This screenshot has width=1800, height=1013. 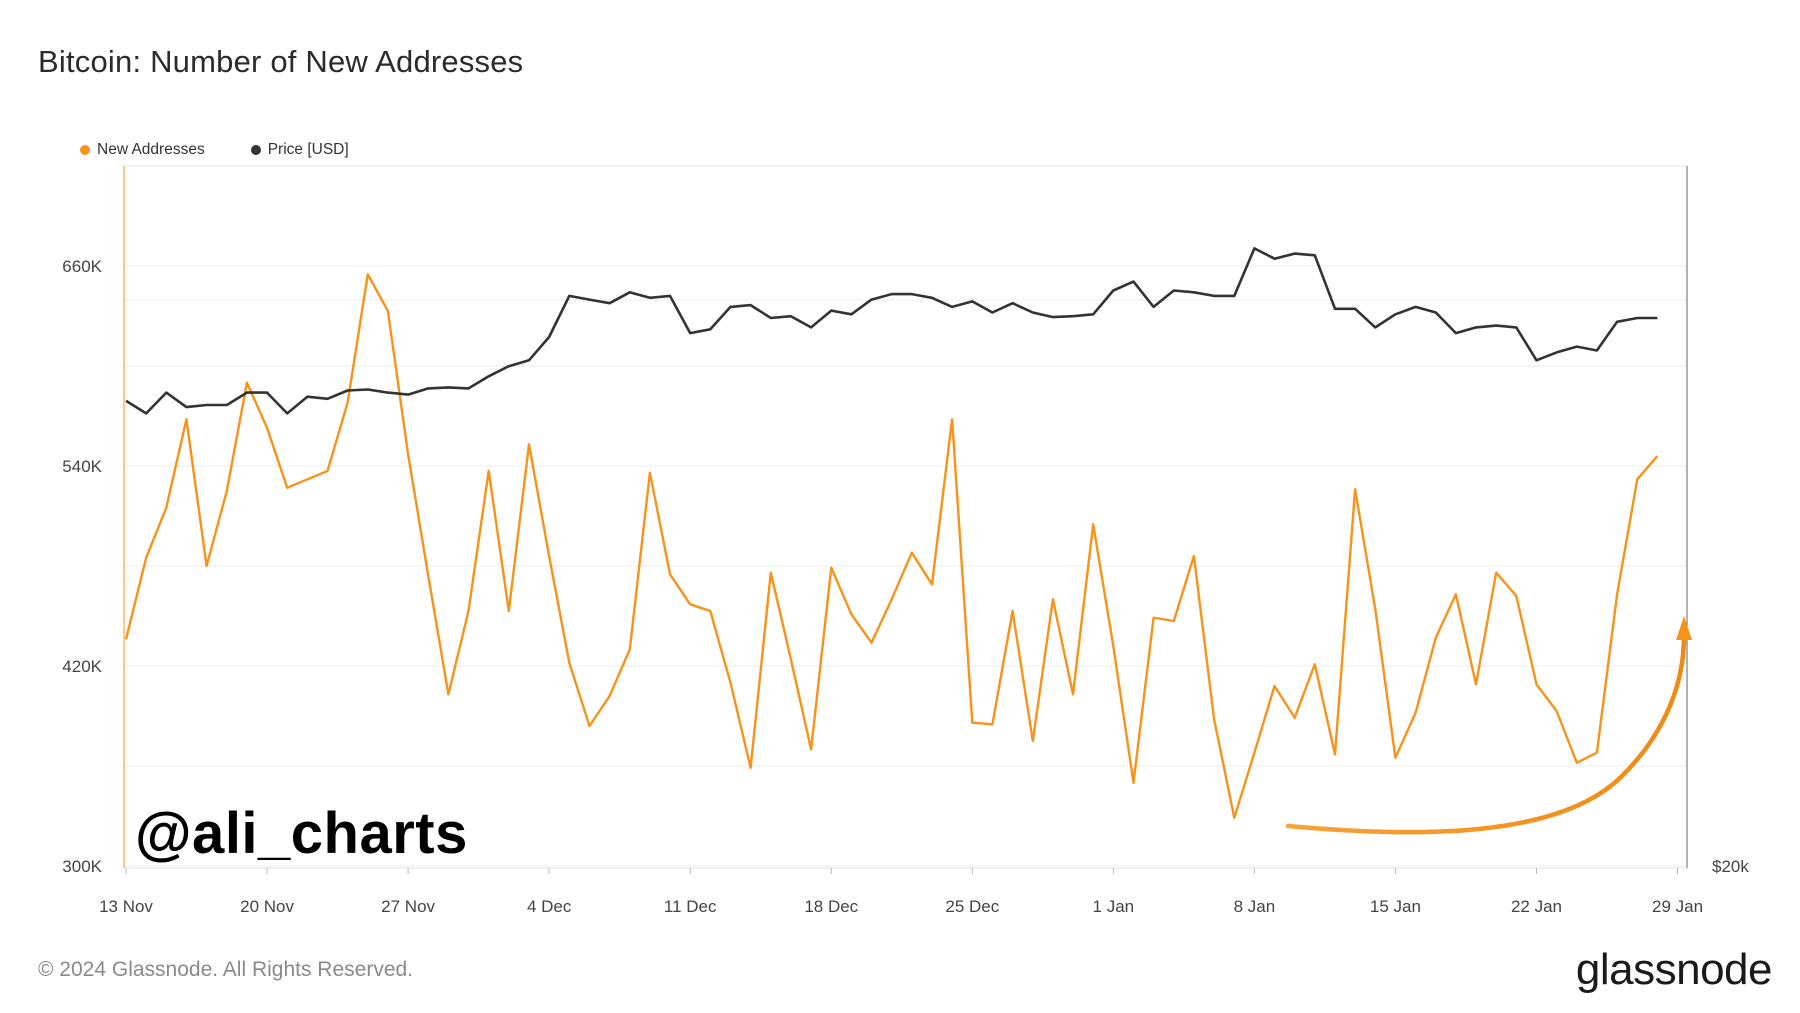 What do you see at coordinates (82, 666) in the screenshot?
I see `y-tick-label: 420K` at bounding box center [82, 666].